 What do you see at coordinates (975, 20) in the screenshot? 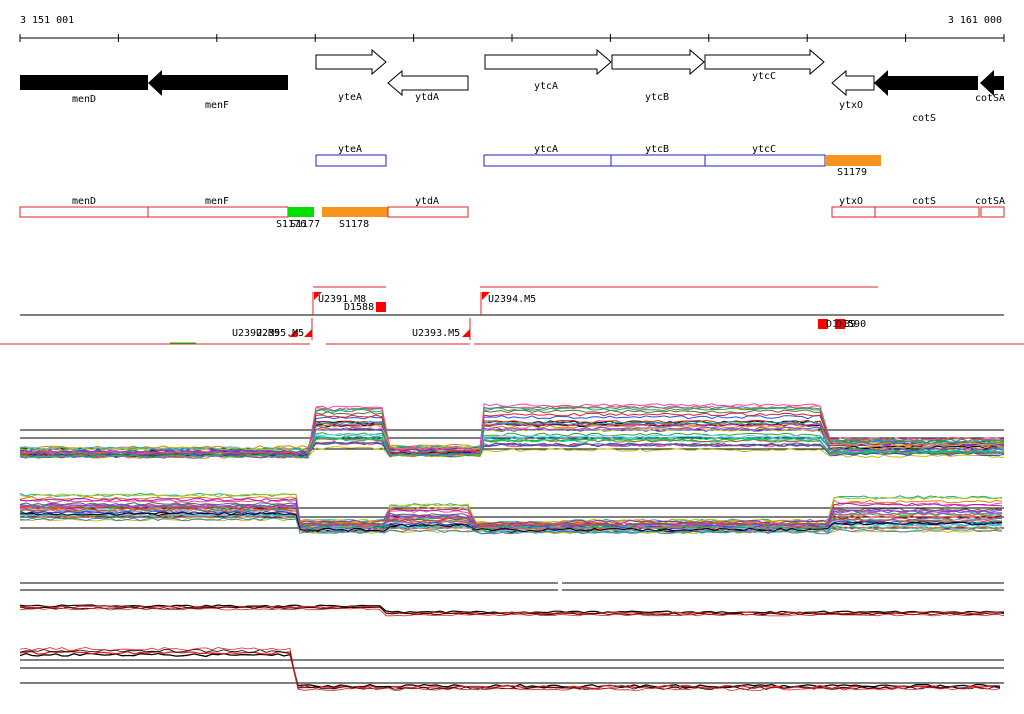
I see `coord-end-label: 3 161 000` at bounding box center [975, 20].